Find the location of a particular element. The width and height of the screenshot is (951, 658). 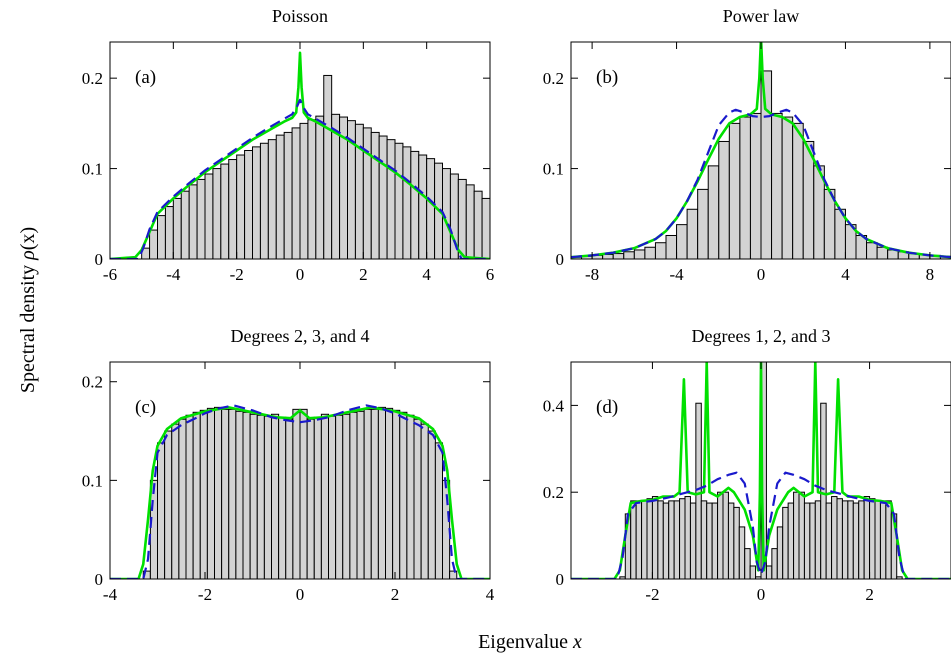

x-axis-title: Eigenvalue x is located at coordinates (530, 642).